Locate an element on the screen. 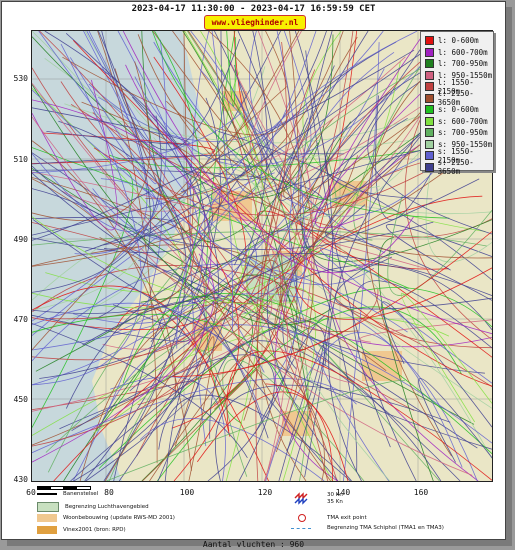 The image size is (515, 550). x-tick-label: 140 is located at coordinates (343, 492).